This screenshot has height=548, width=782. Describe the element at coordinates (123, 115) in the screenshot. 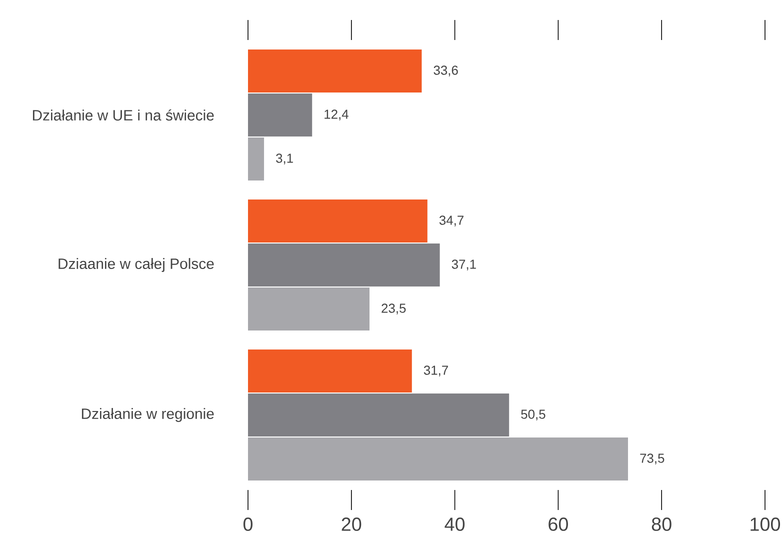

I see `y-tick-label: Działanie w UE i na świecie` at that location.